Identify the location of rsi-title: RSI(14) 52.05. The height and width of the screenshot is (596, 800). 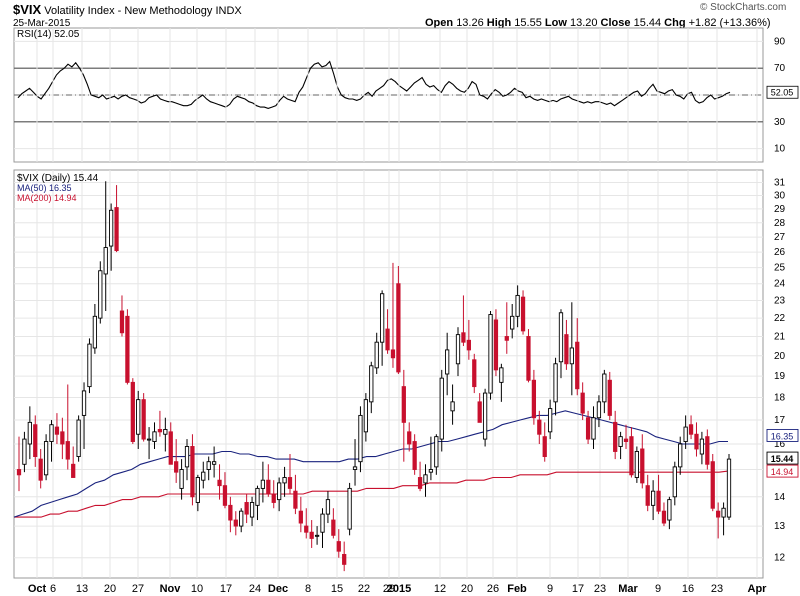
(48, 34).